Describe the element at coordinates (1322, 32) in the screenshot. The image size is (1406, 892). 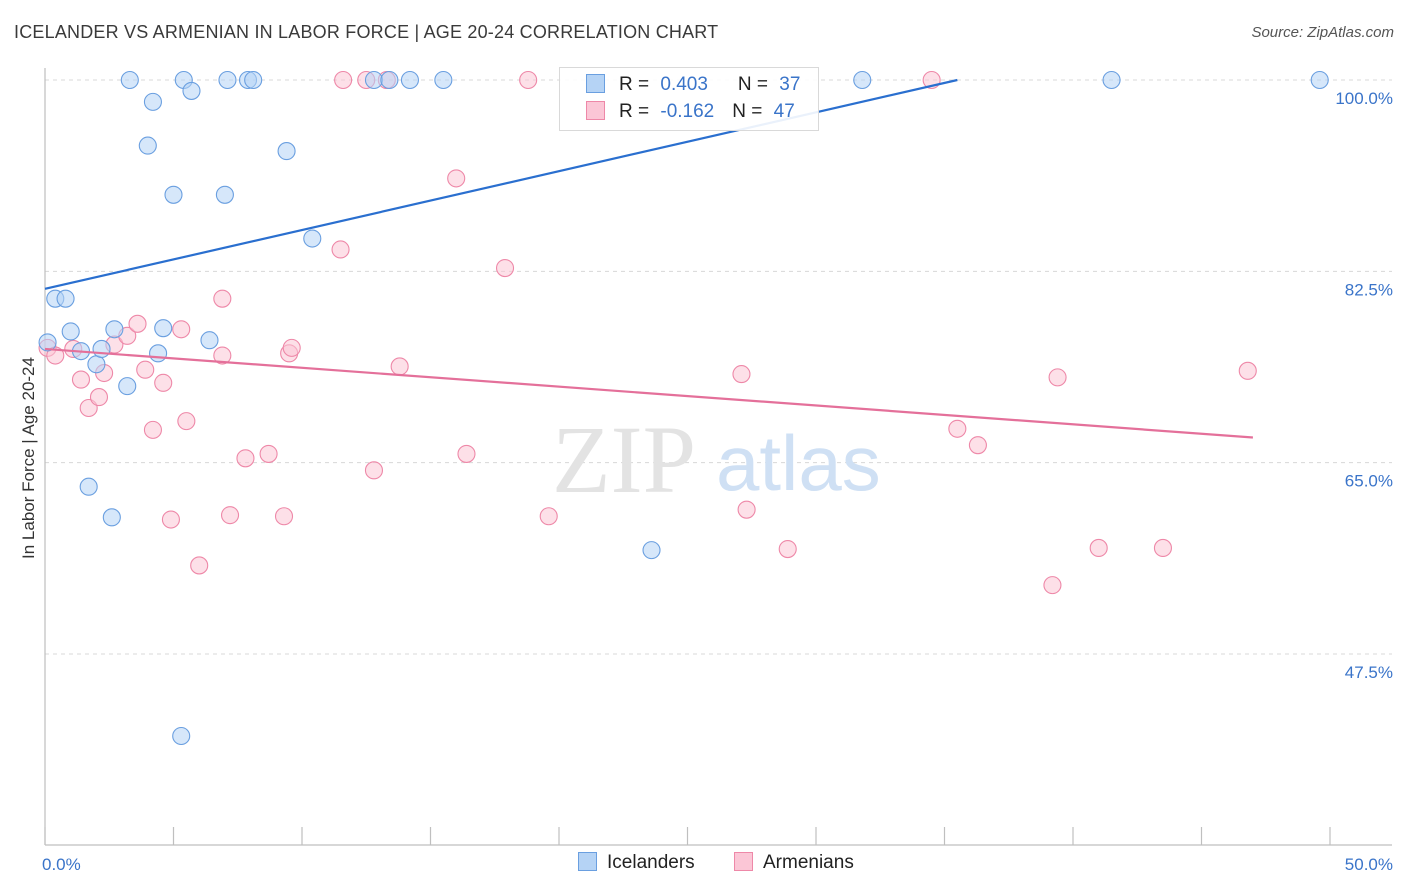
I see `source-credit: Source: ZipAtlas.com` at that location.